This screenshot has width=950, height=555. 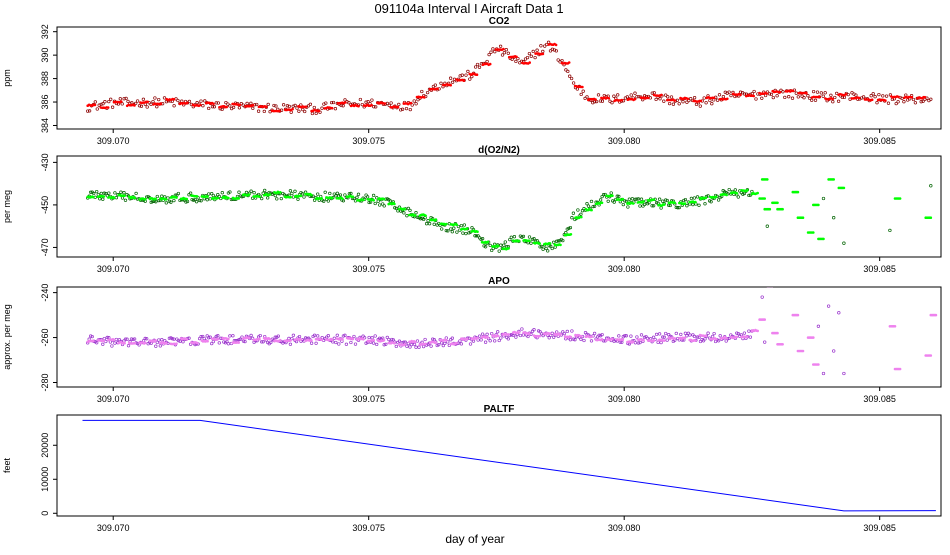 I want to click on x-tick-label: 309.070, so click(x=113, y=141).